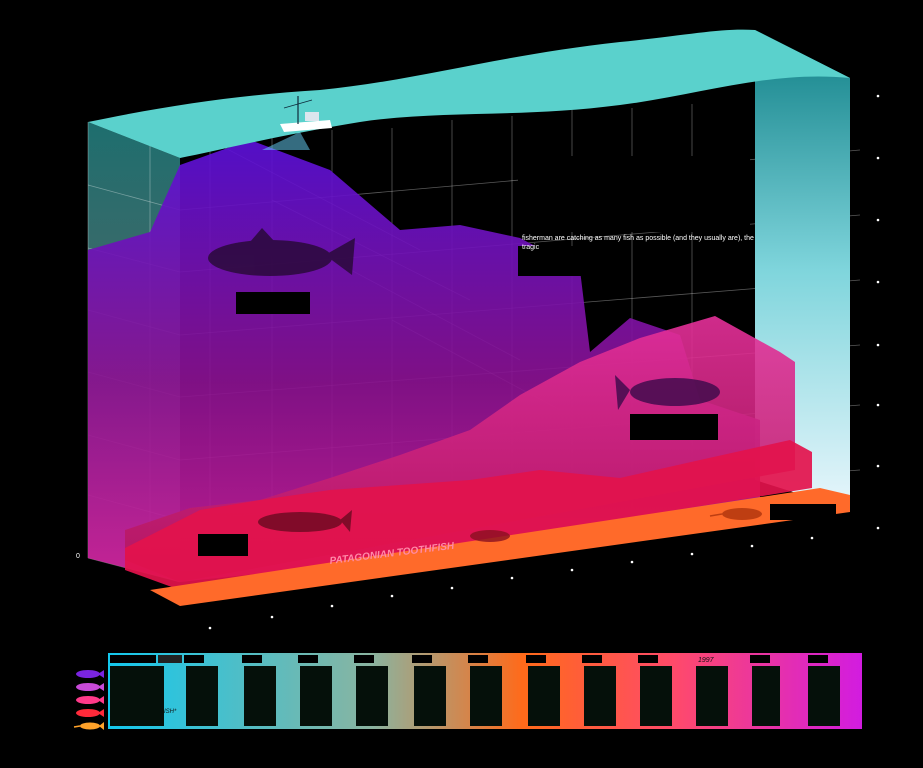 Image resolution: width=923 pixels, height=768 pixels. Describe the element at coordinates (506, 659) in the screenshot. I see `timeline-tabs` at that location.